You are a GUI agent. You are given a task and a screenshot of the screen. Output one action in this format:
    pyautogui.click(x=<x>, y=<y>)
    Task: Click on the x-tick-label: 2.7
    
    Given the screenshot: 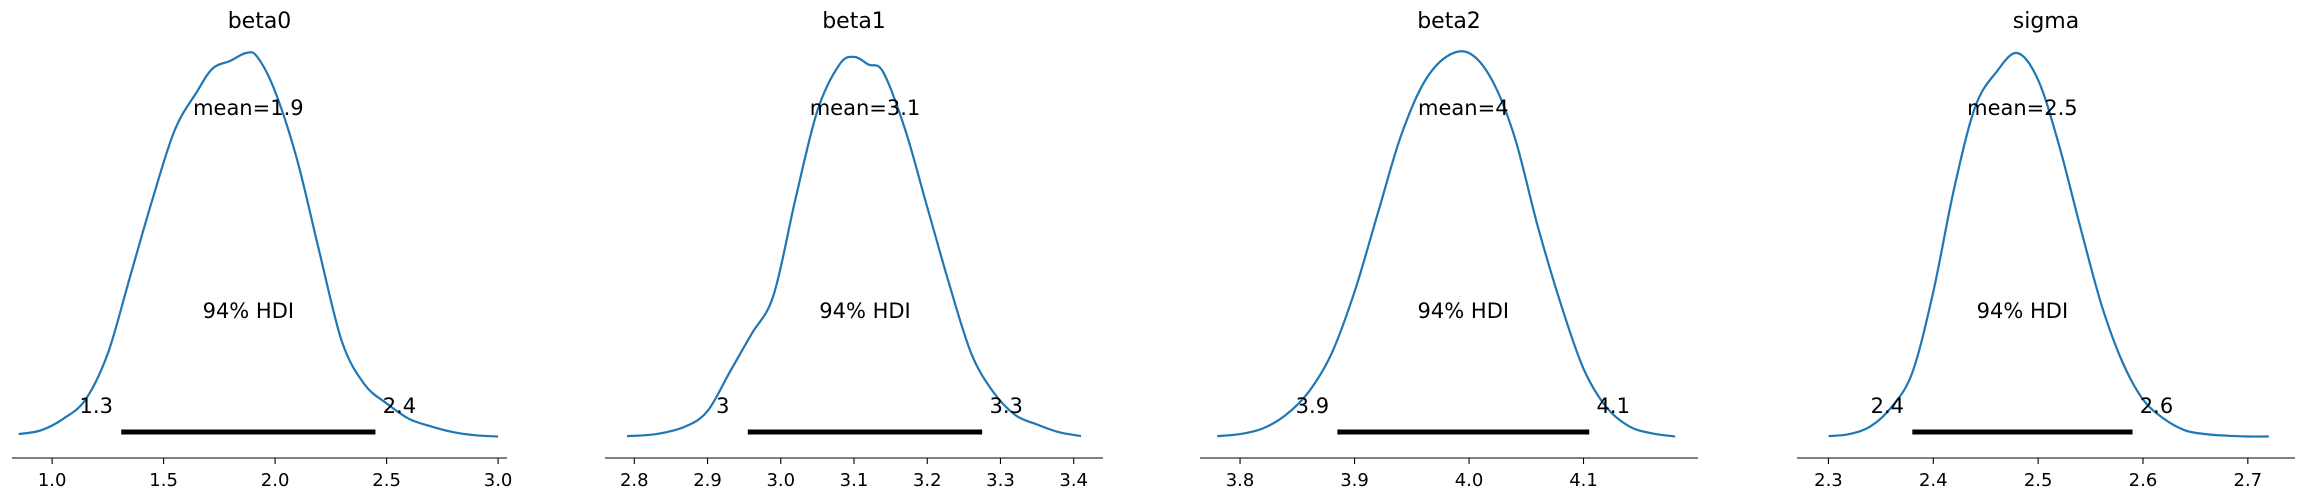 What is the action you would take?
    pyautogui.click(x=2248, y=480)
    